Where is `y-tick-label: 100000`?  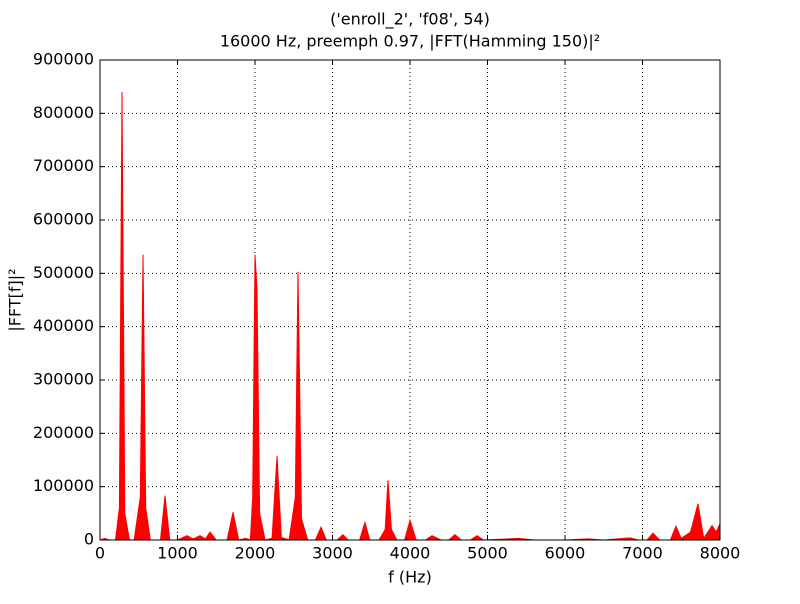 y-tick-label: 100000 is located at coordinates (63, 485).